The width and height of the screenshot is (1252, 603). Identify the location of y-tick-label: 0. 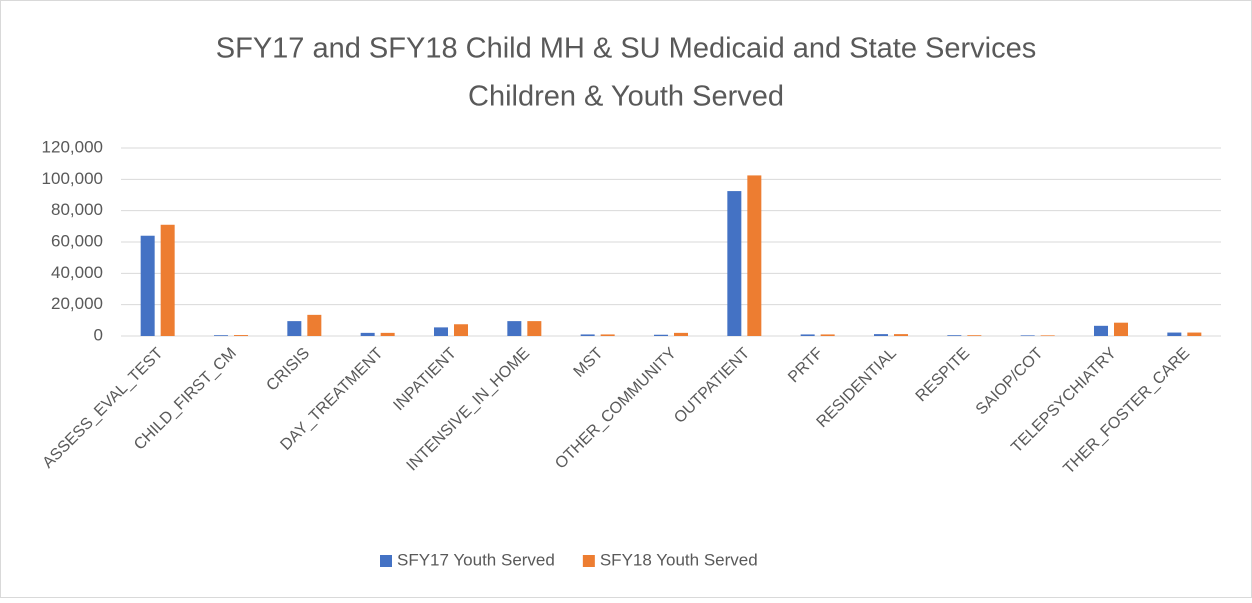
(98, 334).